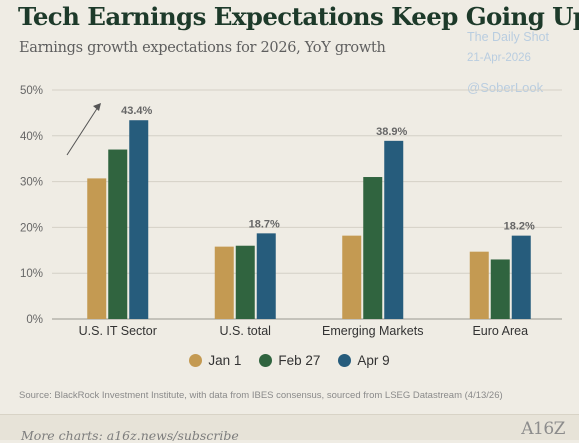  I want to click on legend: Jan 1 Feb 27 Apr 9, so click(289, 360).